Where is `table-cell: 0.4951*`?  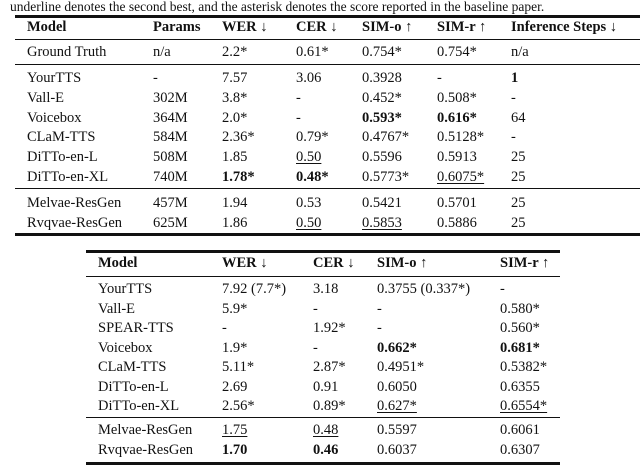 table-cell: 0.4951* is located at coordinates (401, 367).